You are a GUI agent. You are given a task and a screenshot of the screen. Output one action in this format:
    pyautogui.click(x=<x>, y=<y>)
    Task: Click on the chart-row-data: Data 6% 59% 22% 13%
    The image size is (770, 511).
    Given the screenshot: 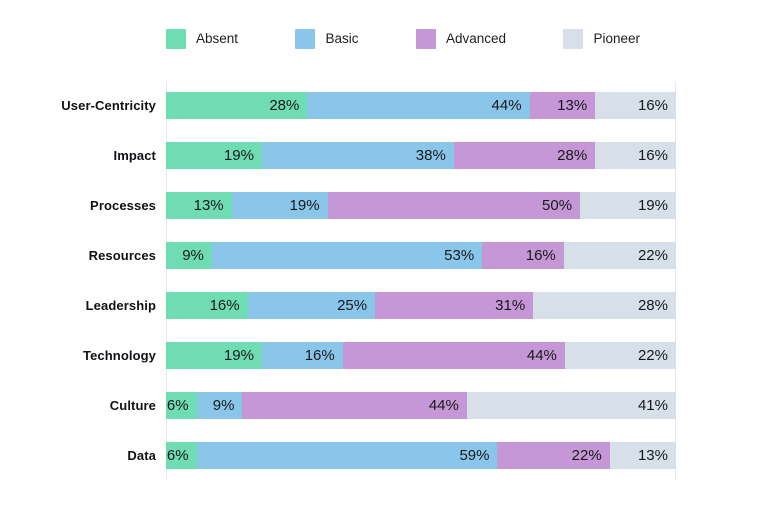 What is the action you would take?
    pyautogui.click(x=401, y=457)
    